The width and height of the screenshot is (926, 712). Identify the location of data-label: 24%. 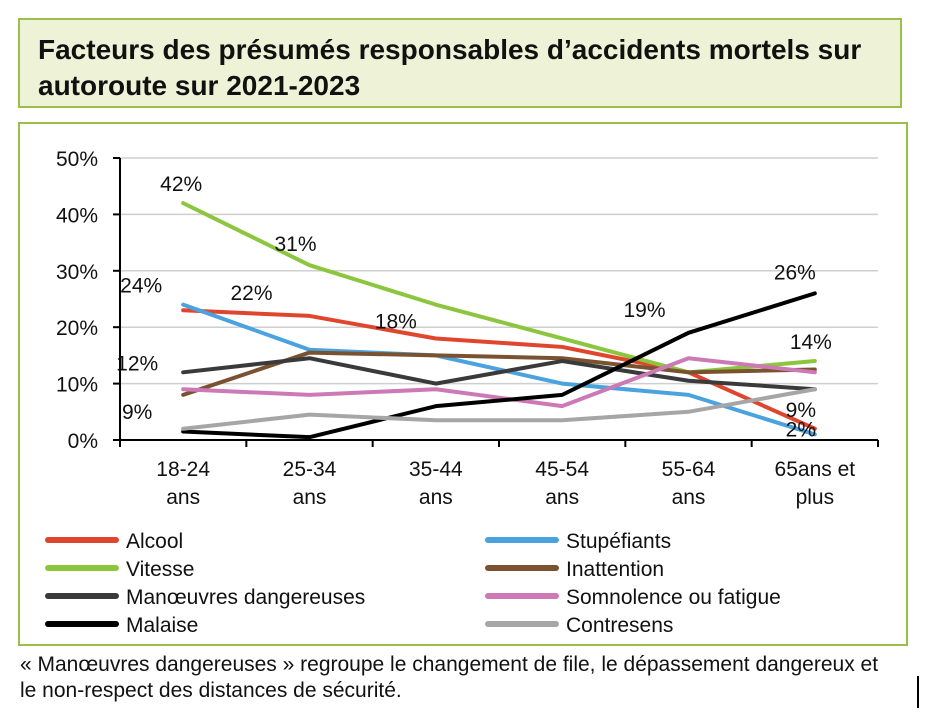
(141, 286).